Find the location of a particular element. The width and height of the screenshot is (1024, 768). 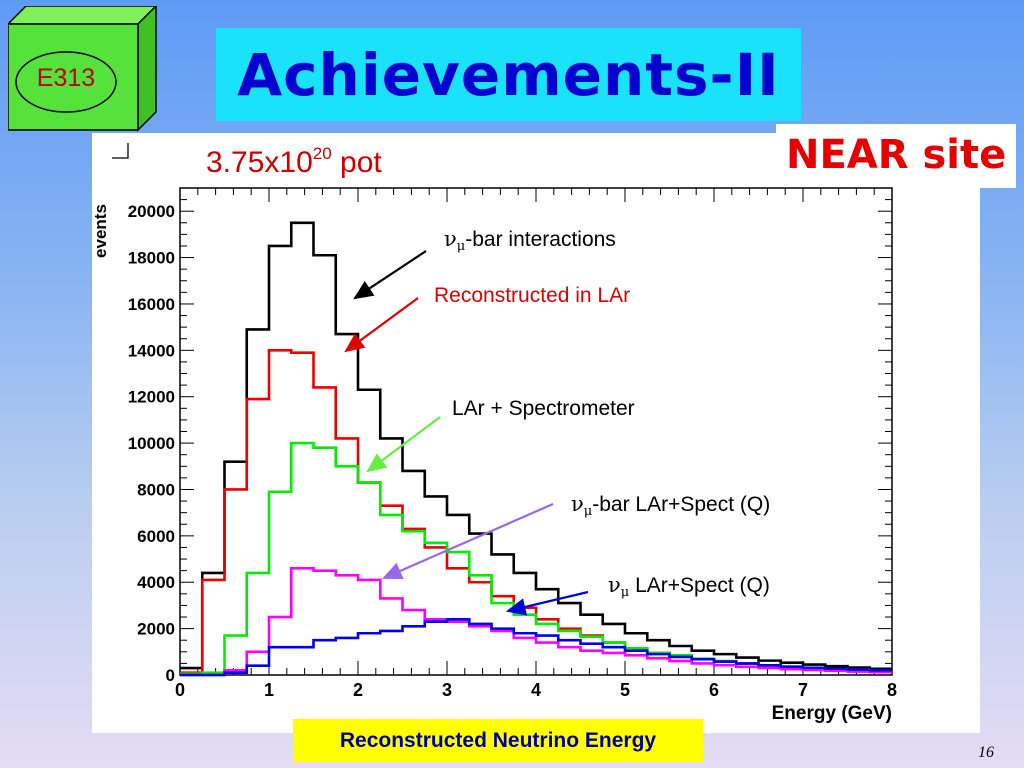

annotation-numu-q: νμ LAr+Spect (Q) is located at coordinates (689, 586).